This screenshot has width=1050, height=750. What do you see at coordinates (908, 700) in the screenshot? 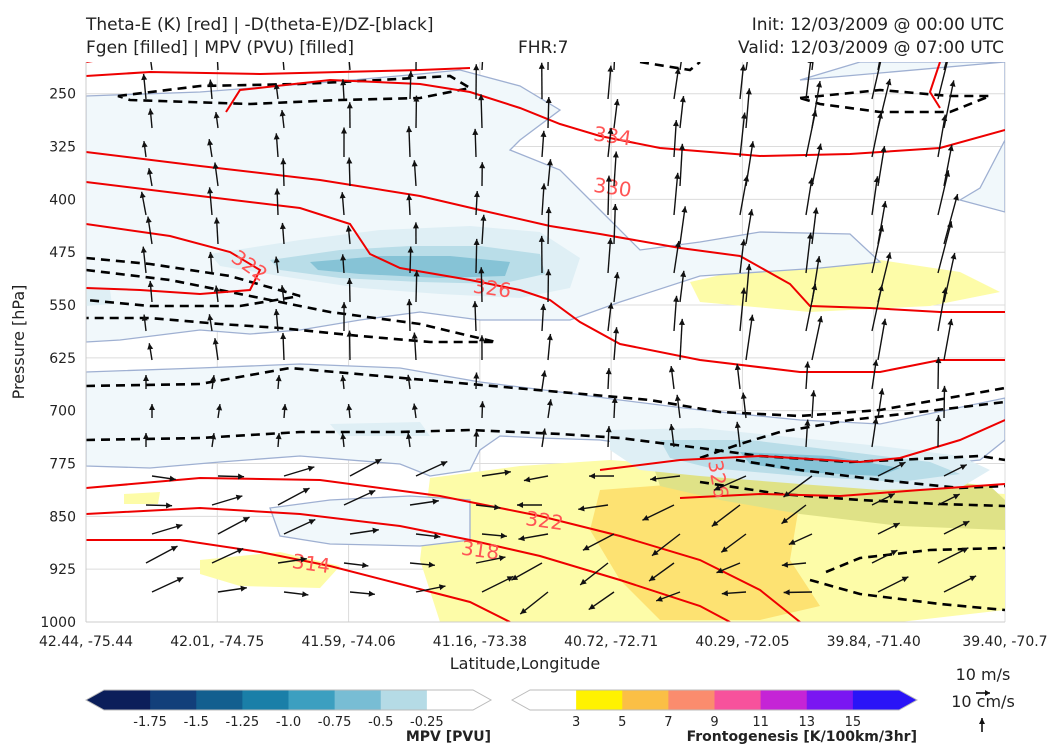
I see `colorbar-extend-right` at bounding box center [908, 700].